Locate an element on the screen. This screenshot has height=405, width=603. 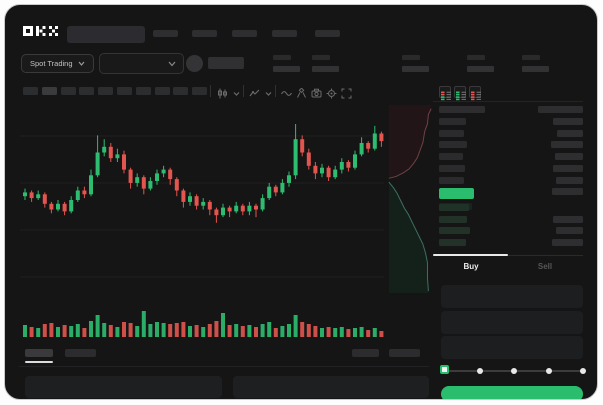
market-type-dropdown: Spot Trading is located at coordinates (57, 63).